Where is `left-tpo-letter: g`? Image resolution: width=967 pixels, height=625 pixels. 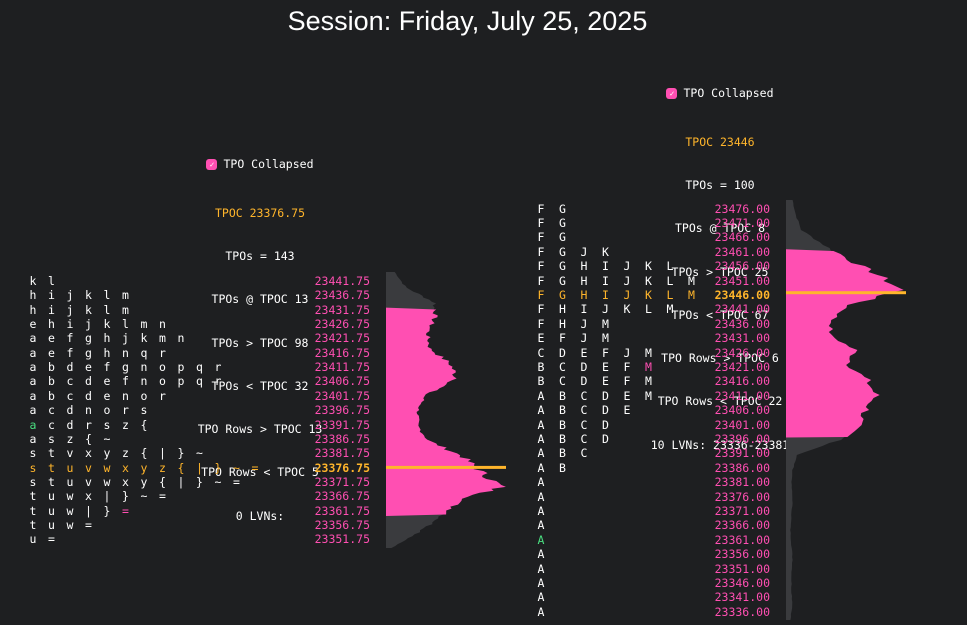 left-tpo-letter: g is located at coordinates (88, 352).